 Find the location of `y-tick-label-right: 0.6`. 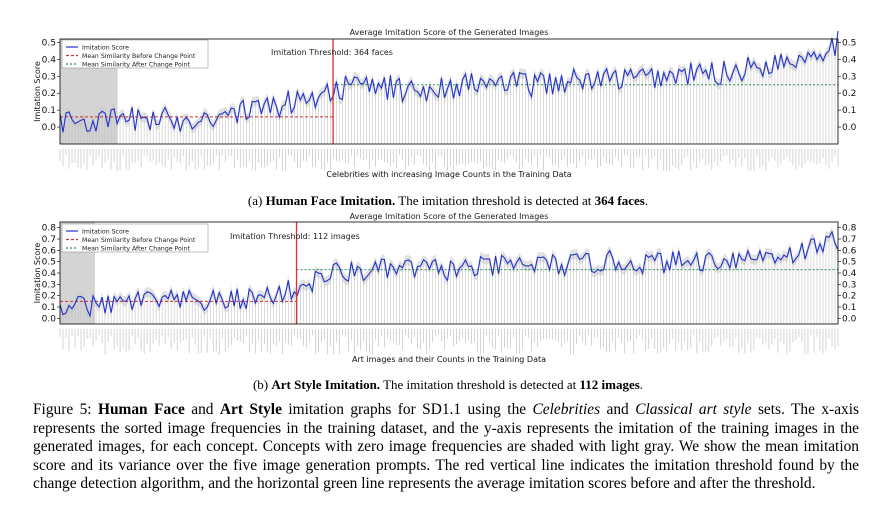

y-tick-label-right: 0.6 is located at coordinates (849, 251).